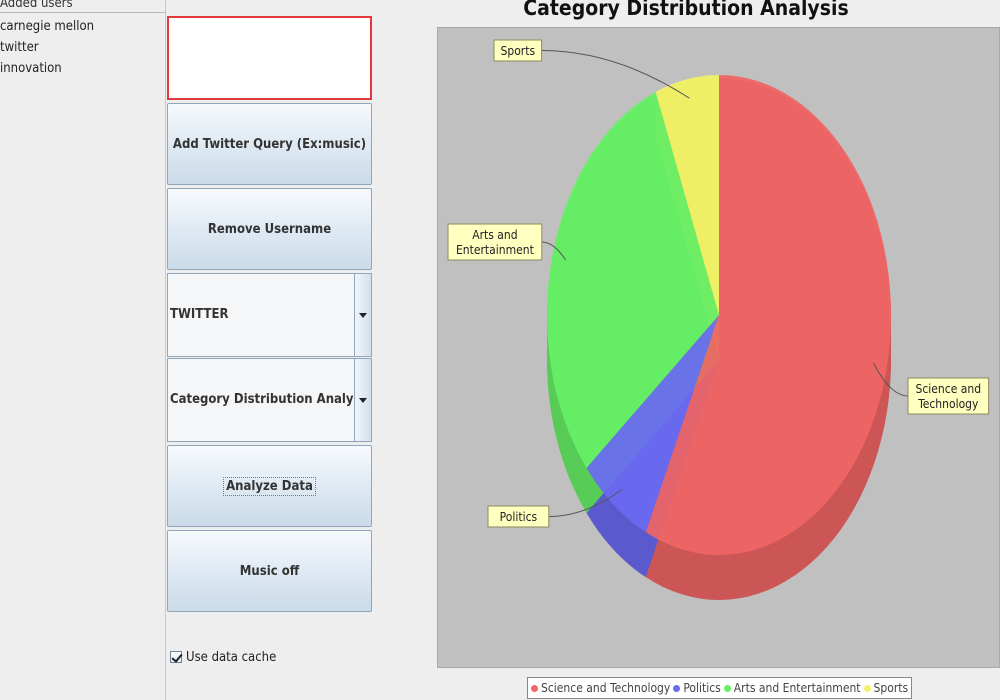  I want to click on users-panel-title: Added users, so click(36, 5).